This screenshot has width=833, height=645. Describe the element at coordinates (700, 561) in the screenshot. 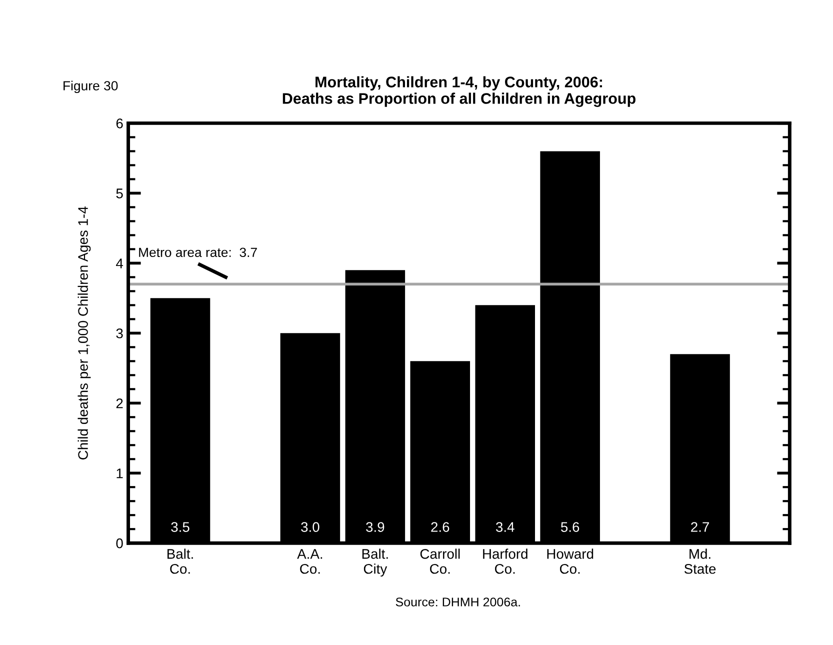

I see `x-tick-label: Md. State` at that location.